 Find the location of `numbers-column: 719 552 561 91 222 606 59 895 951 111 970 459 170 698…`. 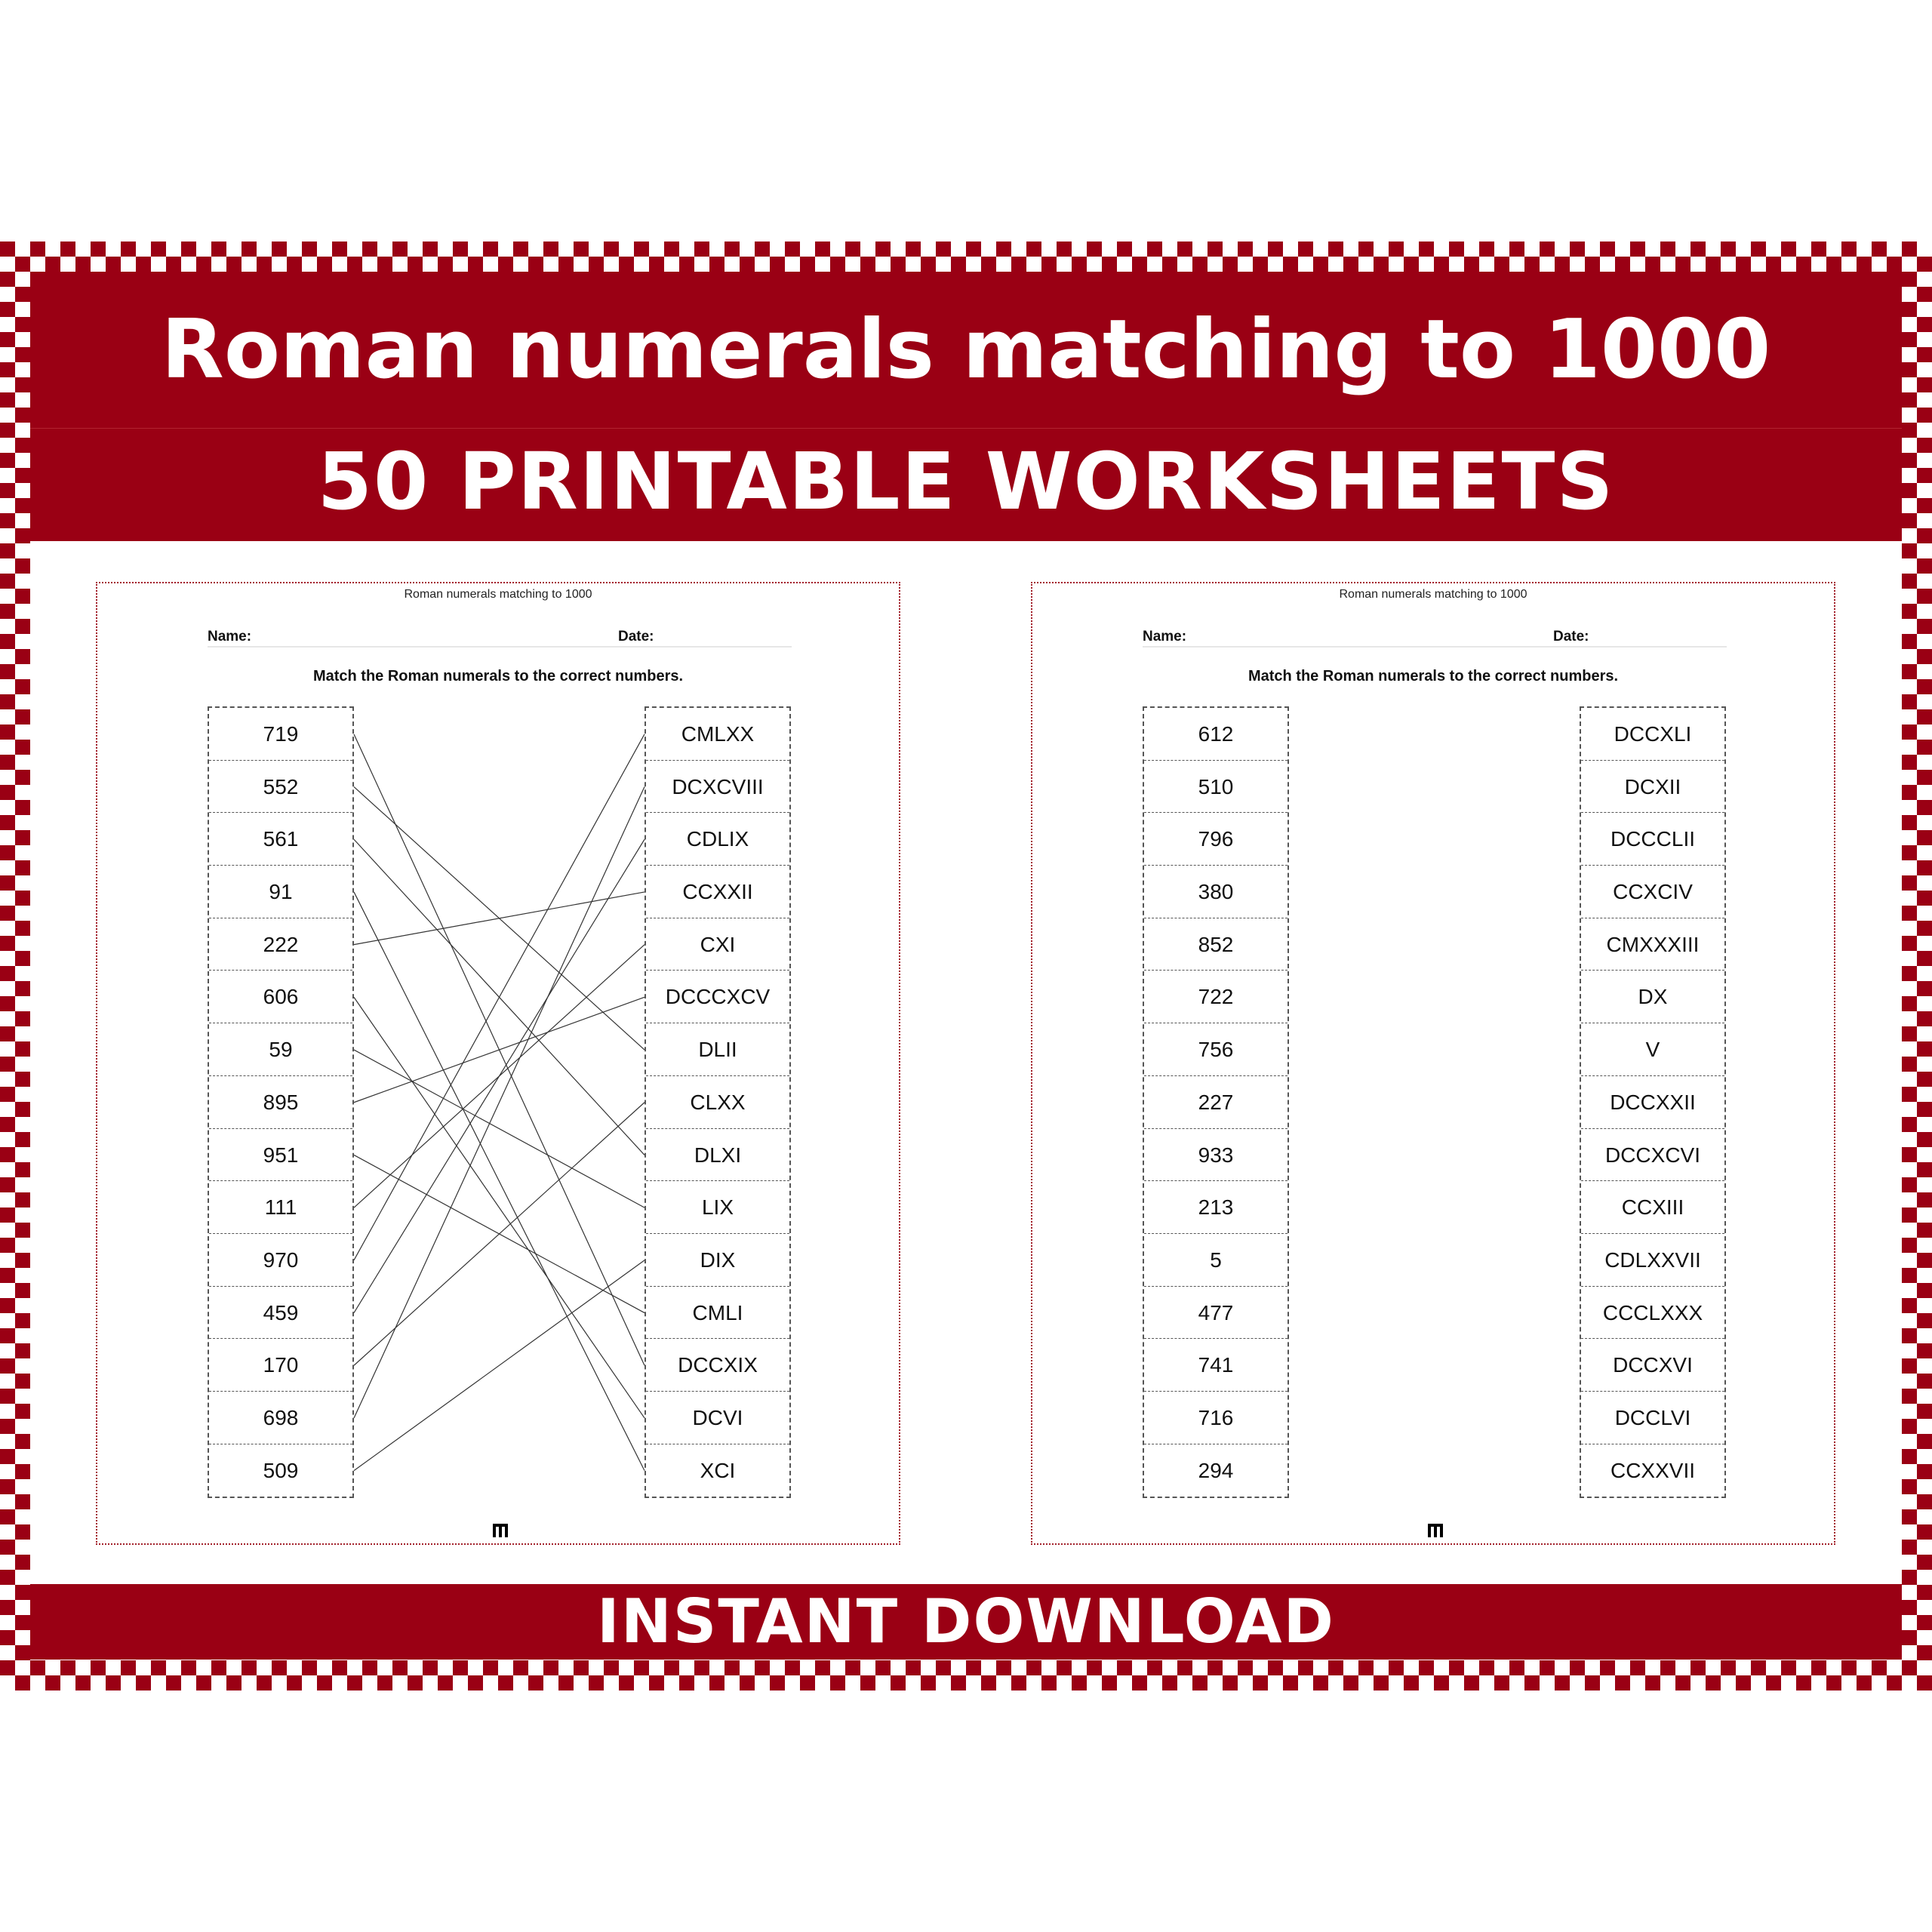

numbers-column: 719 552 561 91 222 606 59 895 951 111 970 459 170 698… is located at coordinates (281, 1102).